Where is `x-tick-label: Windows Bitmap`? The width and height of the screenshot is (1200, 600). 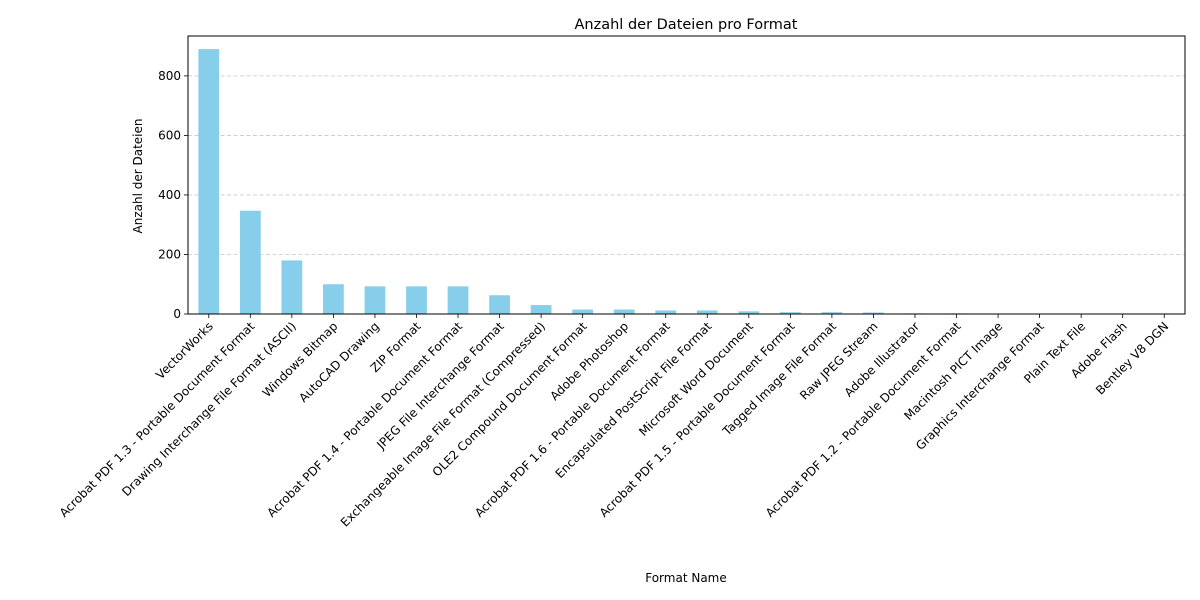
x-tick-label: Windows Bitmap is located at coordinates (300, 359).